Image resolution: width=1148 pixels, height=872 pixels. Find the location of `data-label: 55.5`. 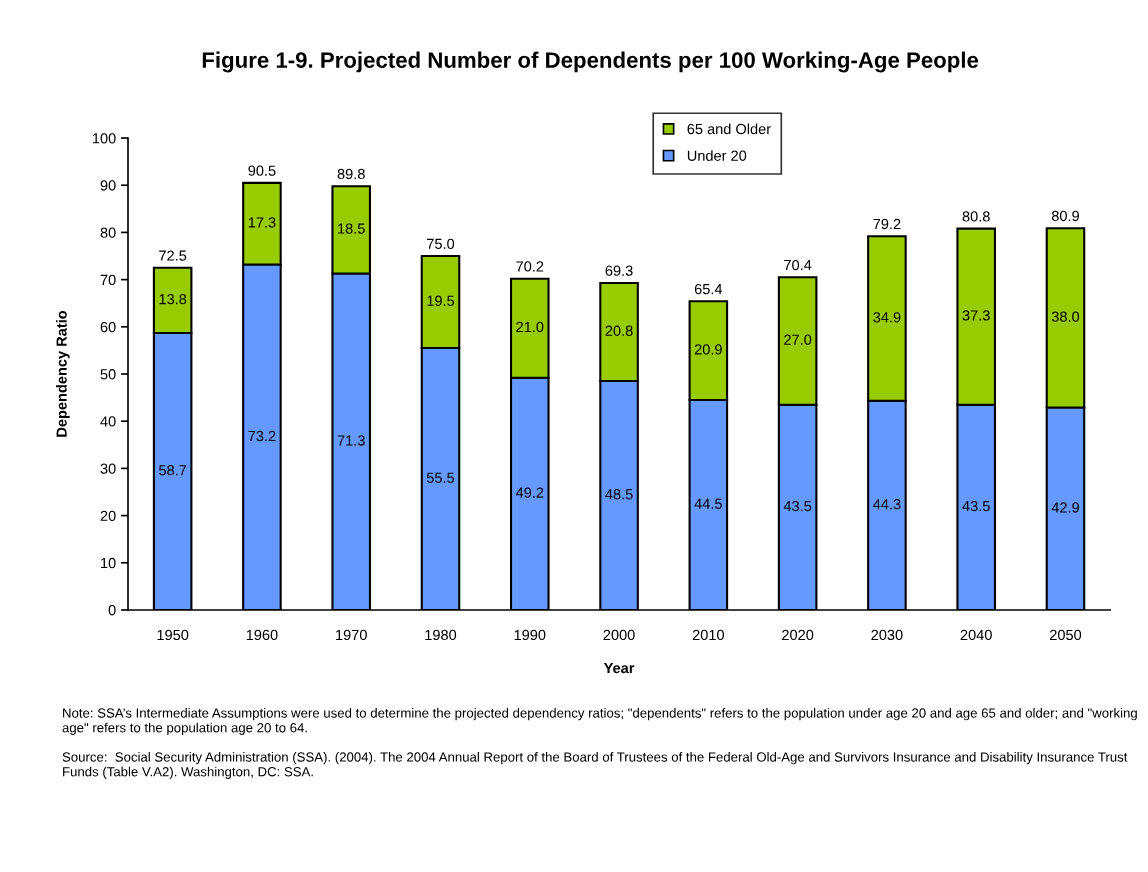

data-label: 55.5 is located at coordinates (440, 477).